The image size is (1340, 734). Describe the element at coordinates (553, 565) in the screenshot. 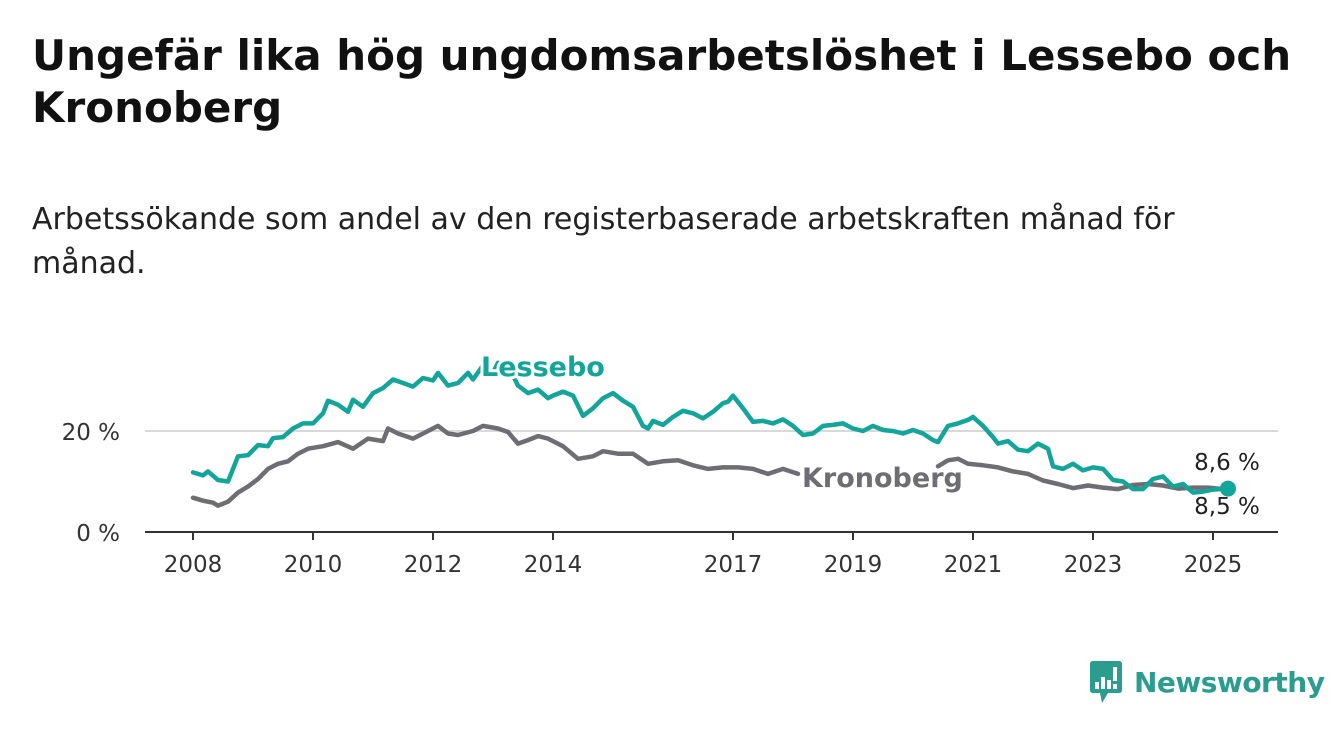

I see `x-tick-label: 2014` at that location.